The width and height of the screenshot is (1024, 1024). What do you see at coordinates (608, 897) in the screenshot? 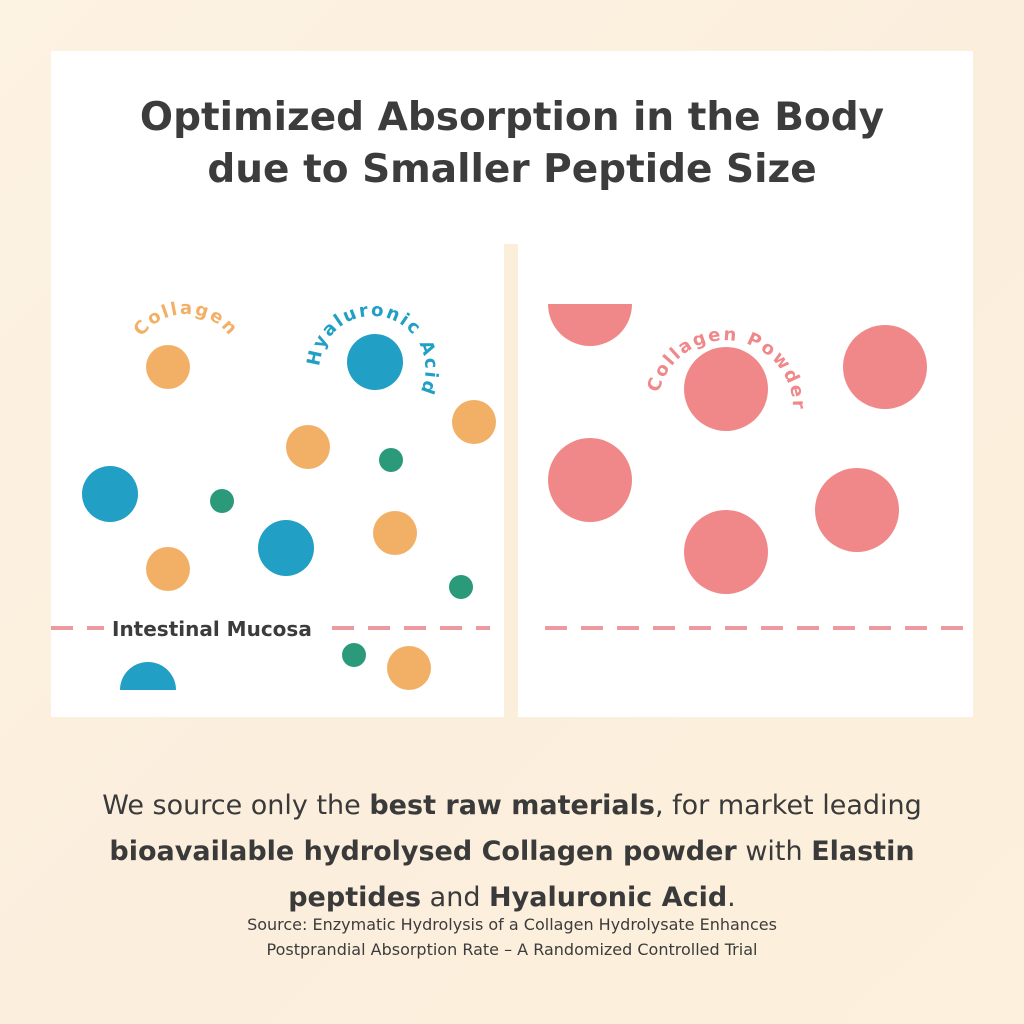
I see `tagline-bold-hyaluronic: Hyaluronic Acid` at bounding box center [608, 897].